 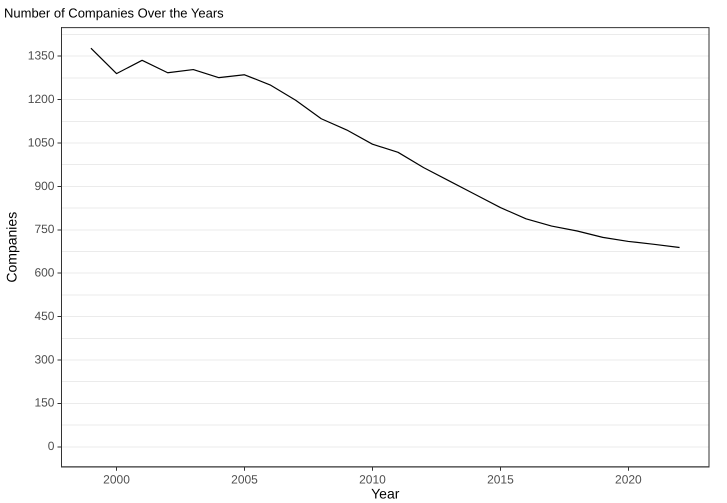 What do you see at coordinates (628, 479) in the screenshot?
I see `x-tick-label: 2020` at bounding box center [628, 479].